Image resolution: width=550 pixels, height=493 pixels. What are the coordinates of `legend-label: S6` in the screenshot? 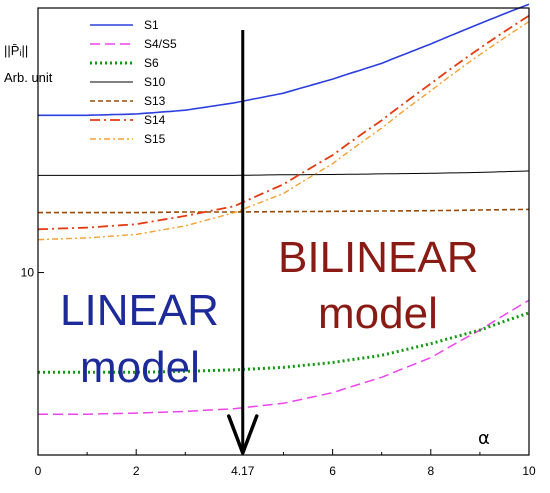 It's located at (151, 63).